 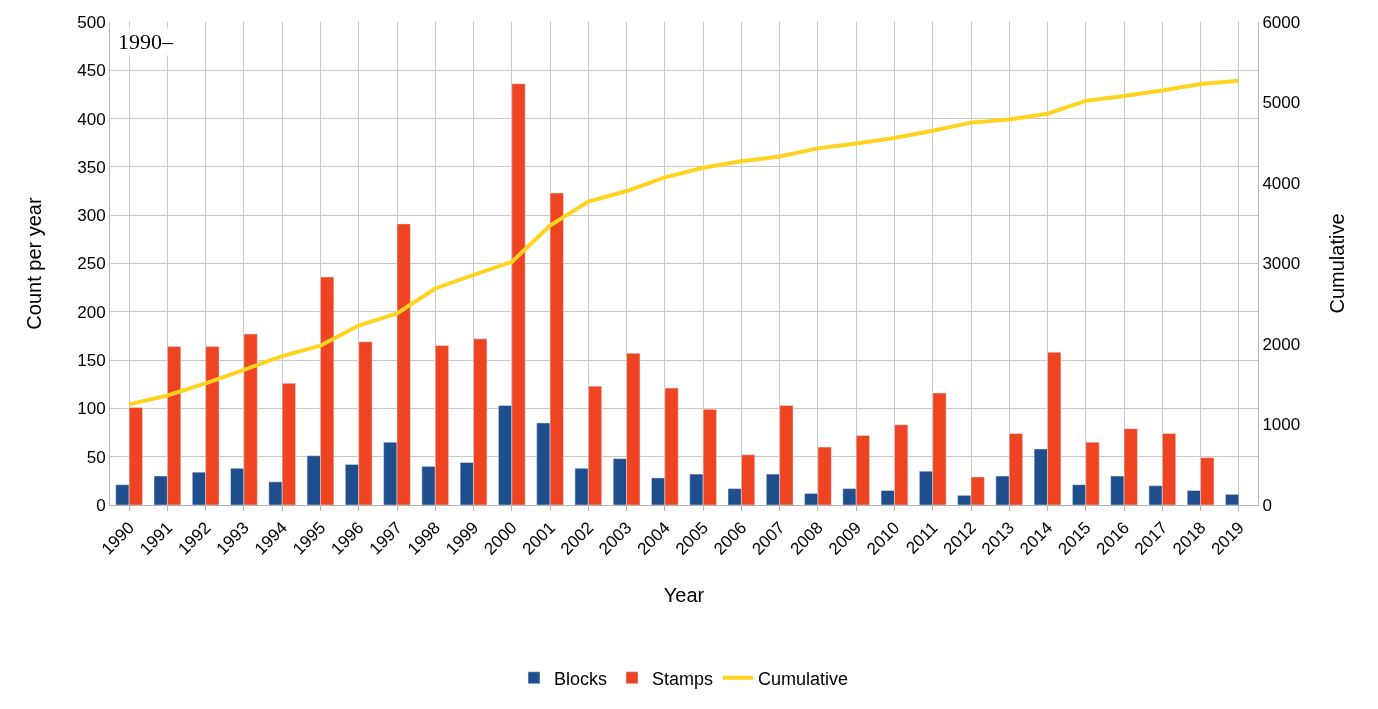 What do you see at coordinates (91, 22) in the screenshot?
I see `y-tick-label: 500` at bounding box center [91, 22].